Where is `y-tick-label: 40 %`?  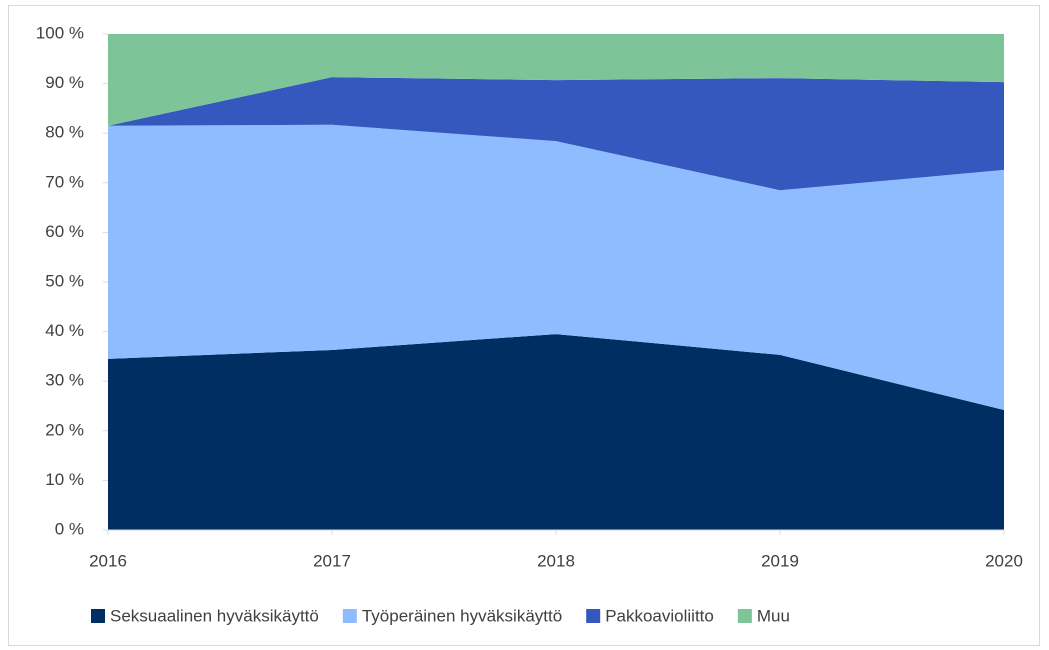
y-tick-label: 40 % is located at coordinates (64, 330).